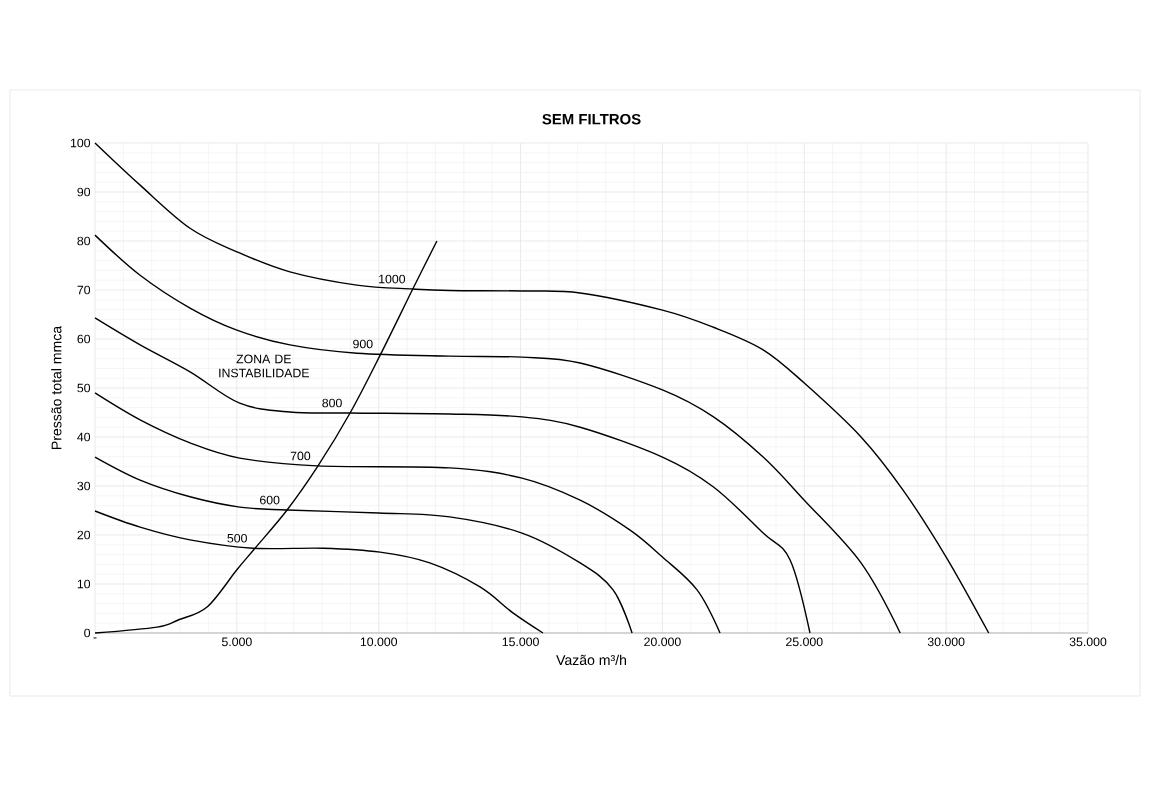 This screenshot has width=1150, height=789. Describe the element at coordinates (662, 642) in the screenshot. I see `x-tick-label: 20.000` at that location.